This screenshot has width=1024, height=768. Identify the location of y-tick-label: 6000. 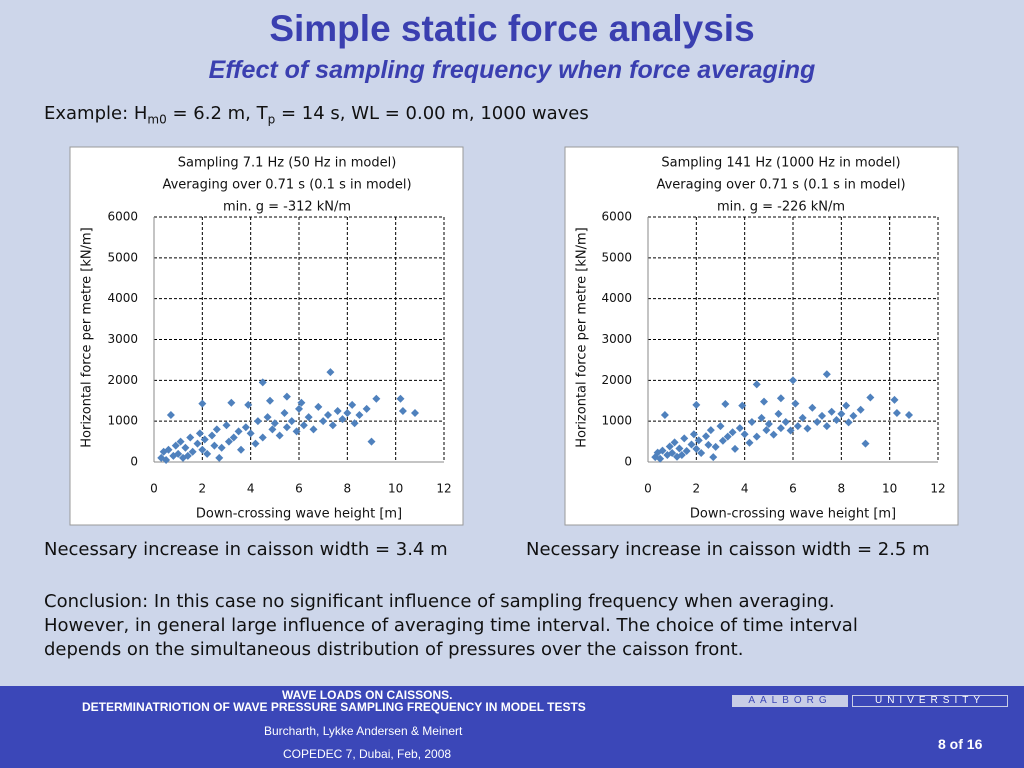
(122, 217).